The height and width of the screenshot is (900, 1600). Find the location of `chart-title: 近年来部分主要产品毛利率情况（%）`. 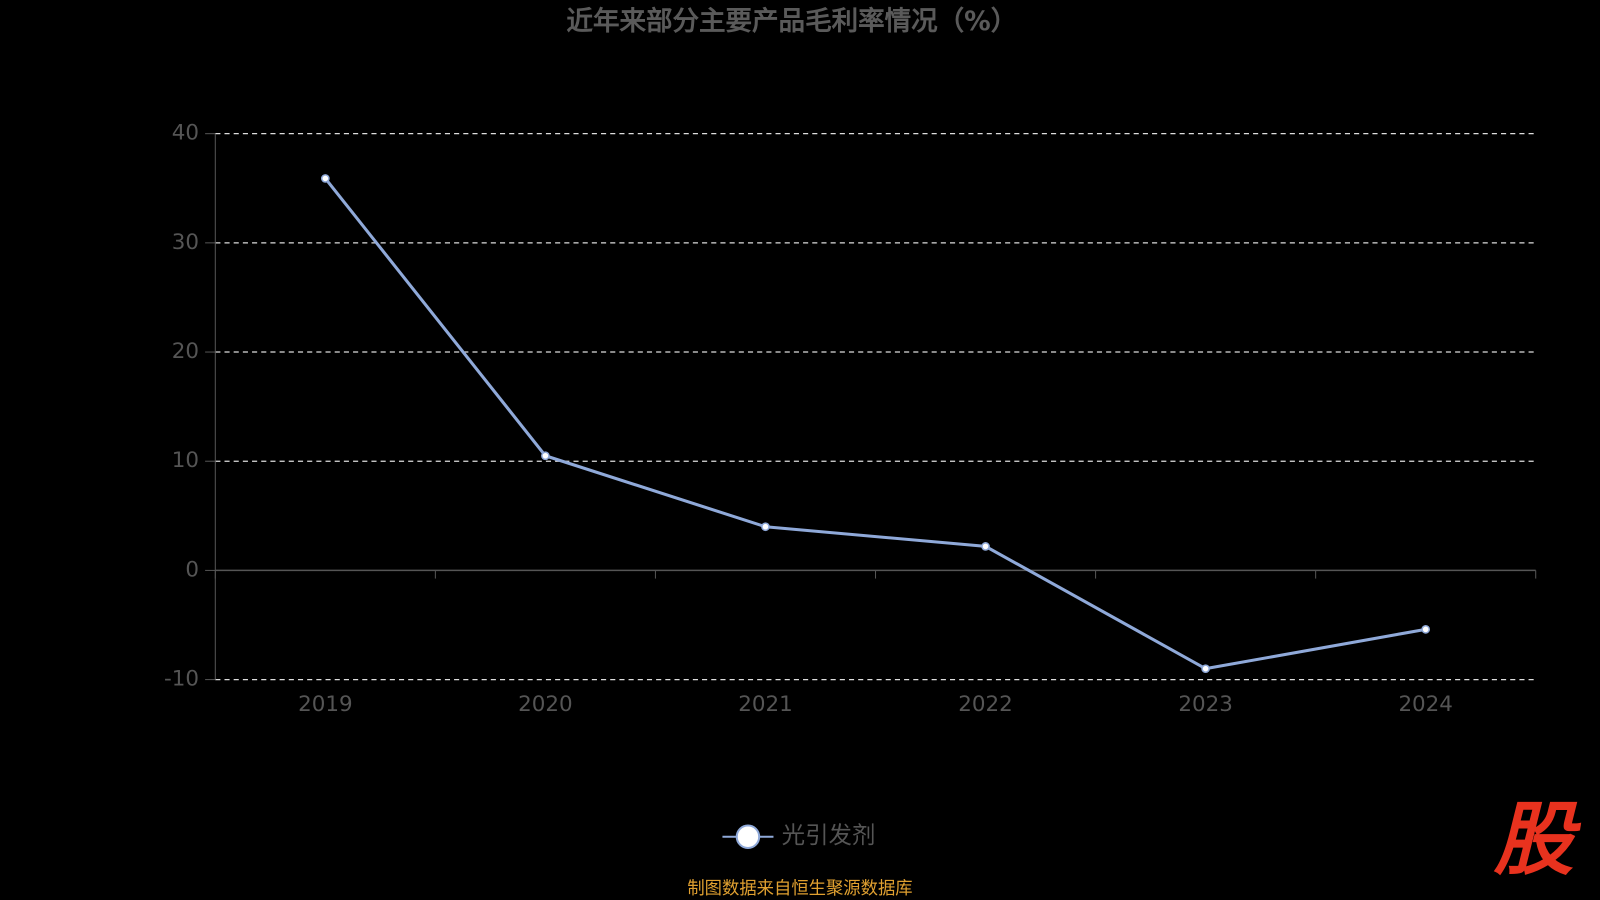

chart-title: 近年来部分主要产品毛利率情况（%） is located at coordinates (791, 21).